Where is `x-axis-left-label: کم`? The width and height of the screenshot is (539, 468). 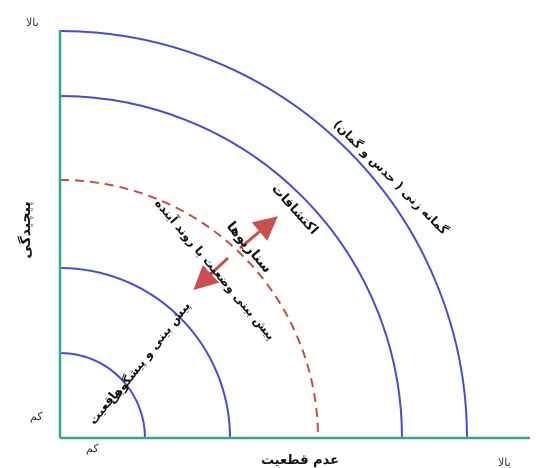
x-axis-left-label: کم is located at coordinates (92, 448).